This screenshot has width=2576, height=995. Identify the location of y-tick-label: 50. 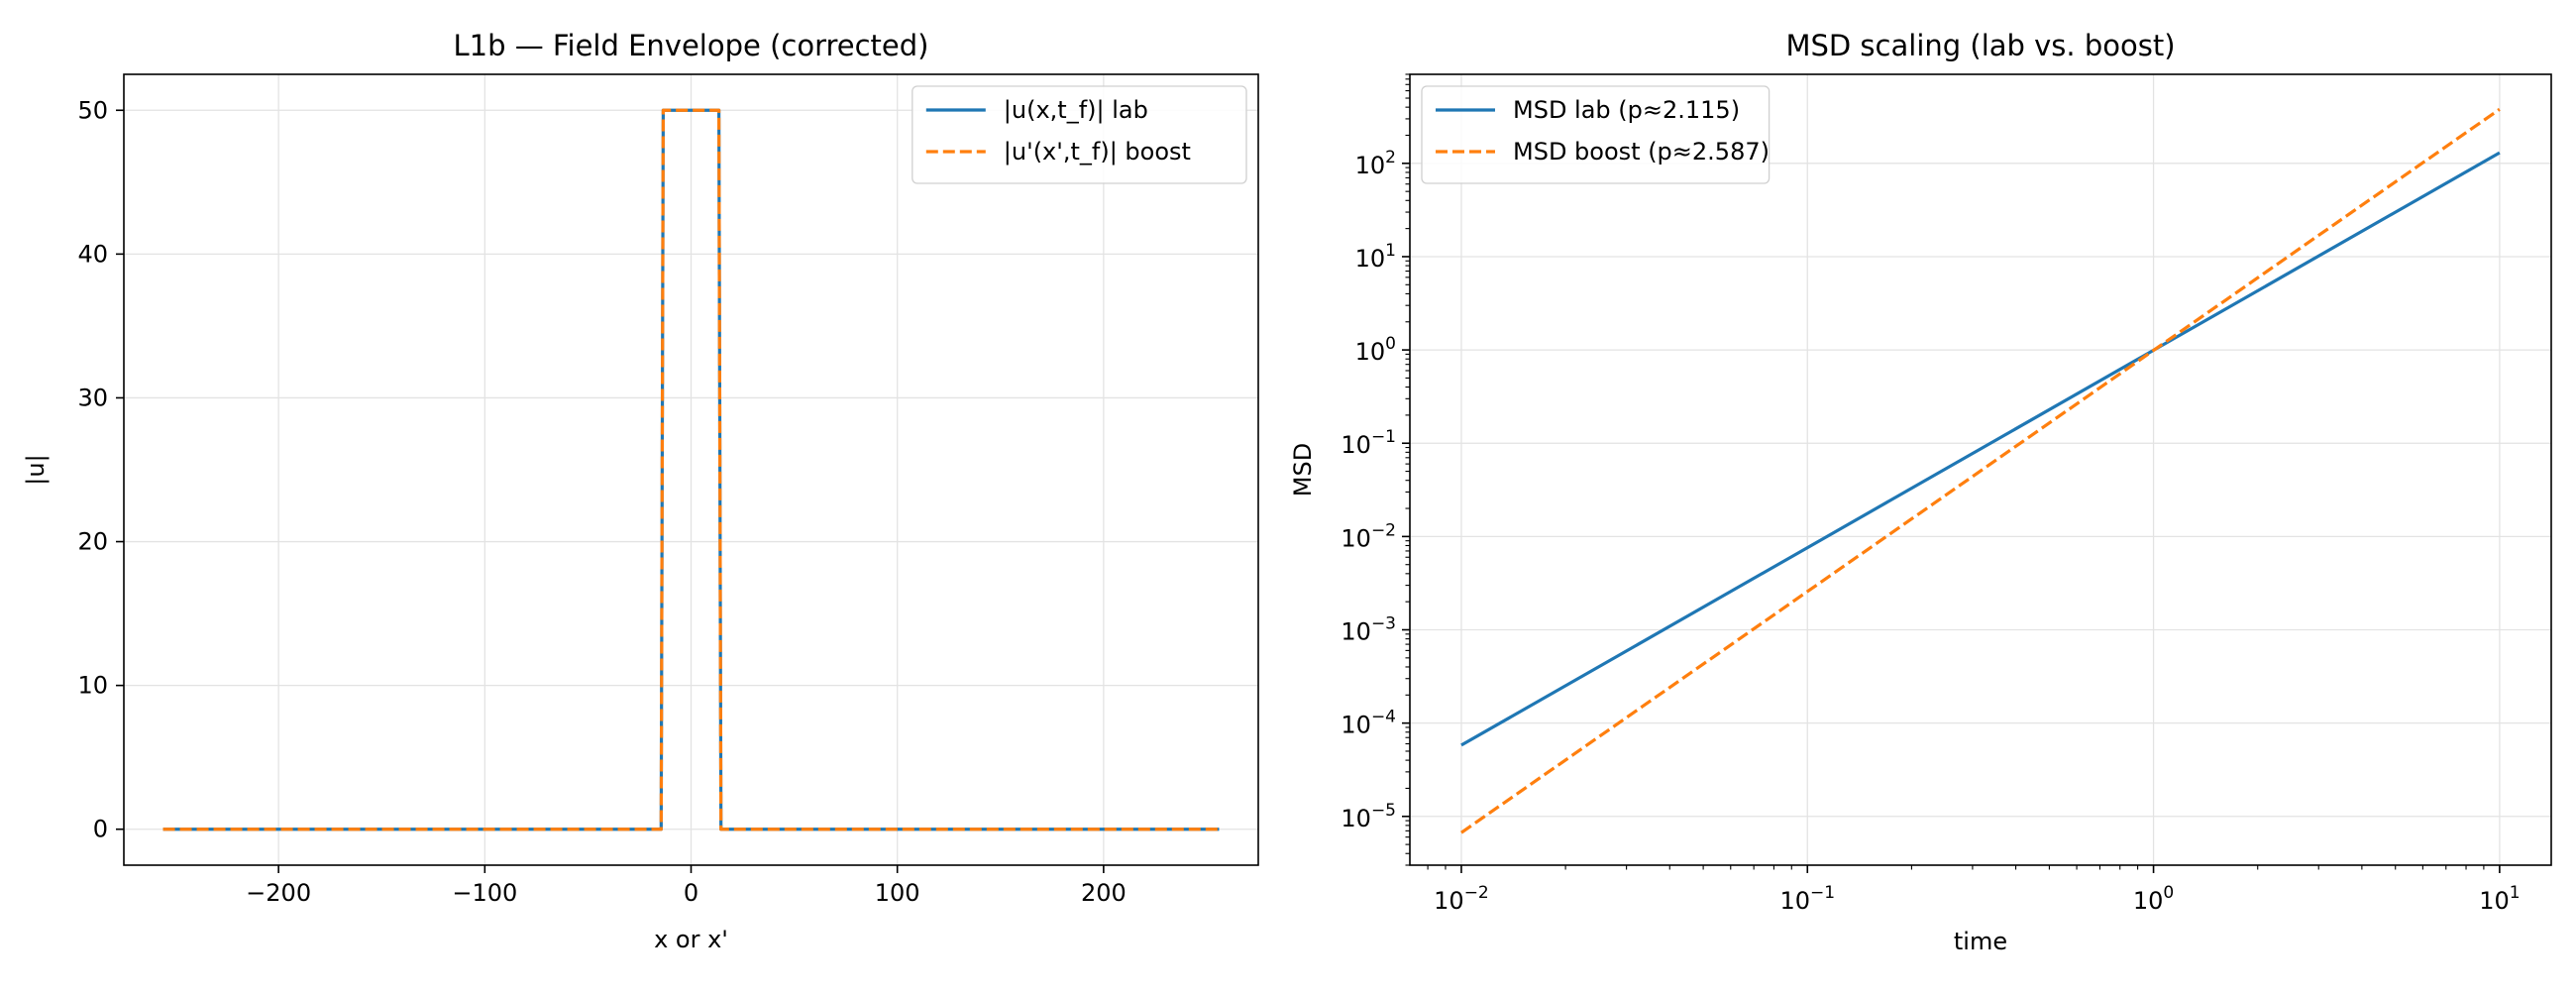
(92, 110).